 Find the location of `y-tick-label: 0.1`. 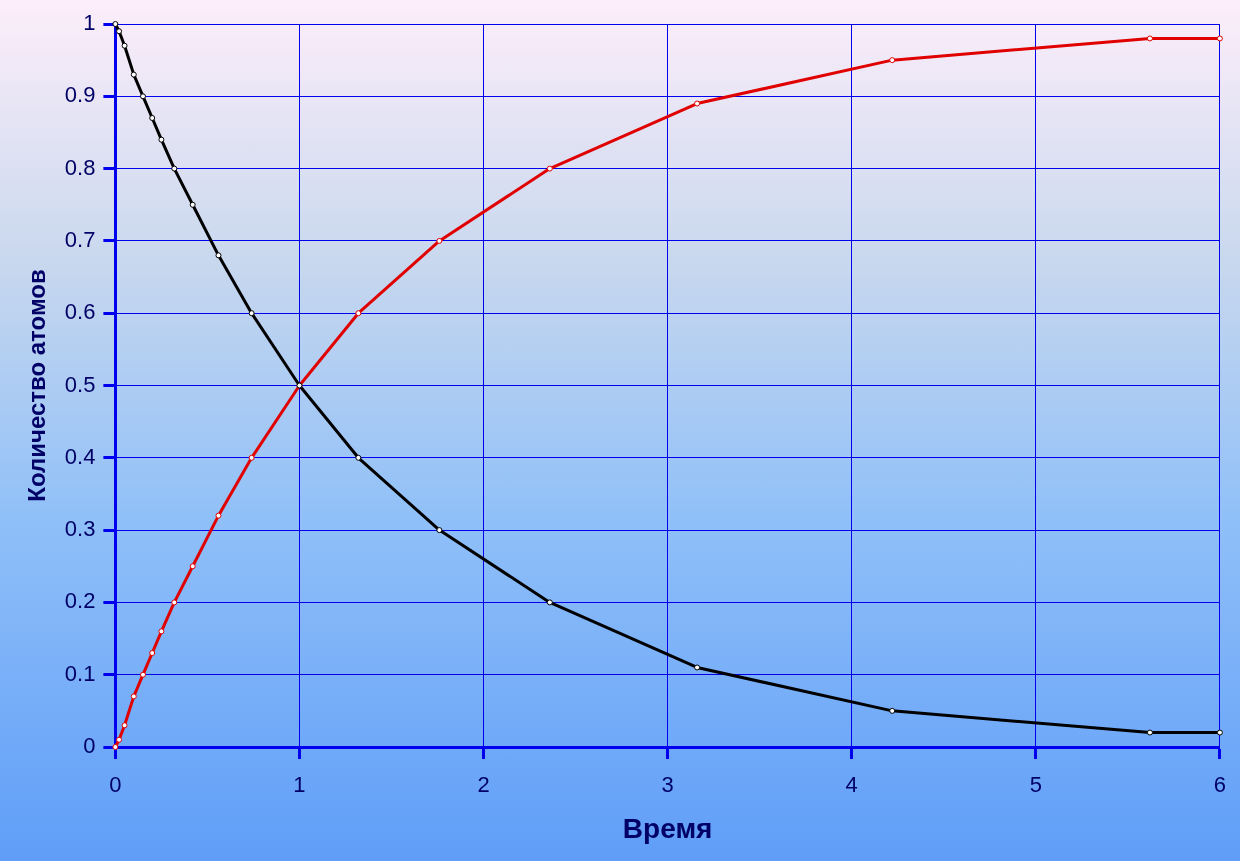

y-tick-label: 0.1 is located at coordinates (80, 673).